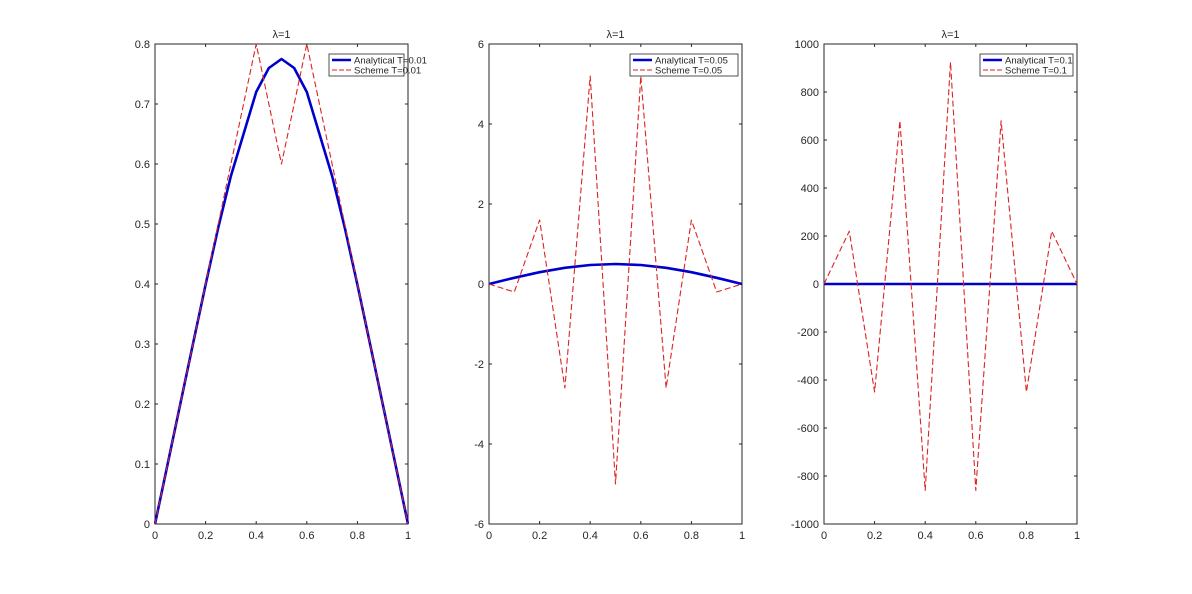  What do you see at coordinates (142, 465) in the screenshot?
I see `y-tick-label: 0.1` at bounding box center [142, 465].